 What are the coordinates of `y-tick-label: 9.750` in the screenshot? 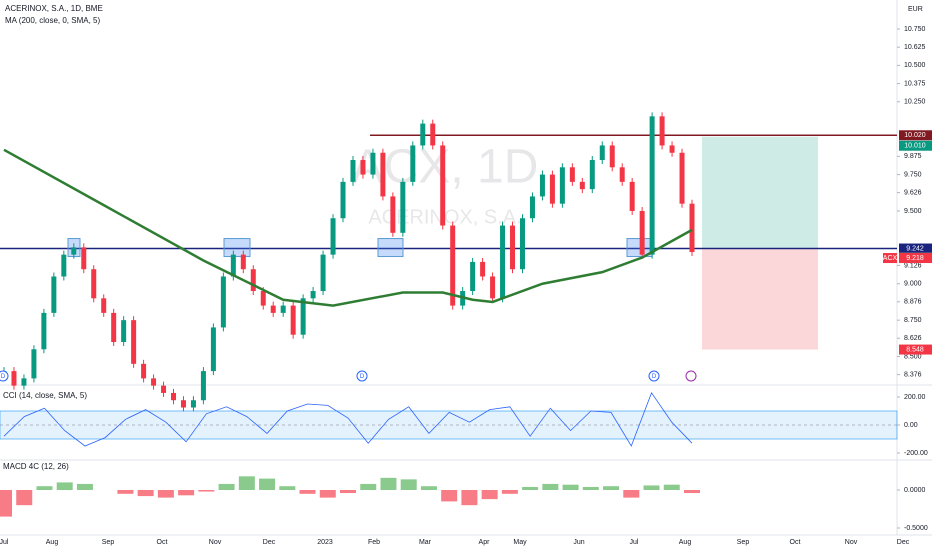 It's located at (913, 174).